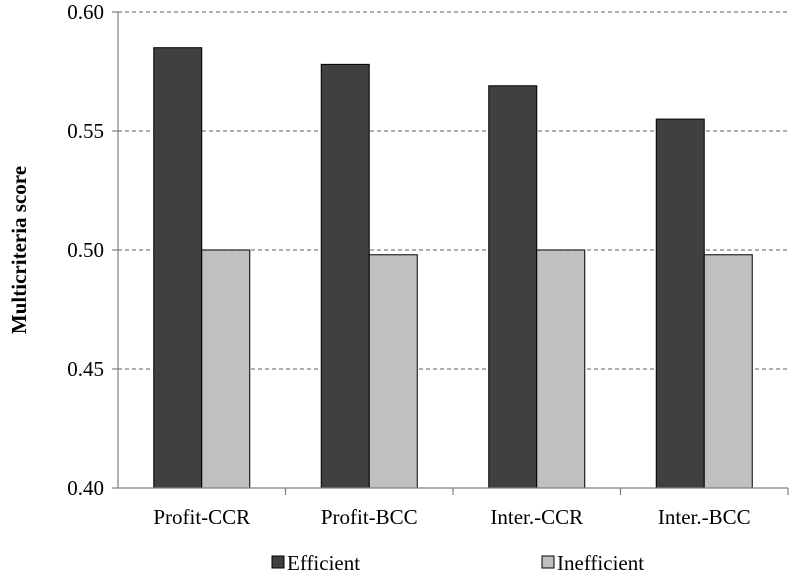  Describe the element at coordinates (536, 517) in the screenshot. I see `x-tick-label: Inter.-CCR` at that location.